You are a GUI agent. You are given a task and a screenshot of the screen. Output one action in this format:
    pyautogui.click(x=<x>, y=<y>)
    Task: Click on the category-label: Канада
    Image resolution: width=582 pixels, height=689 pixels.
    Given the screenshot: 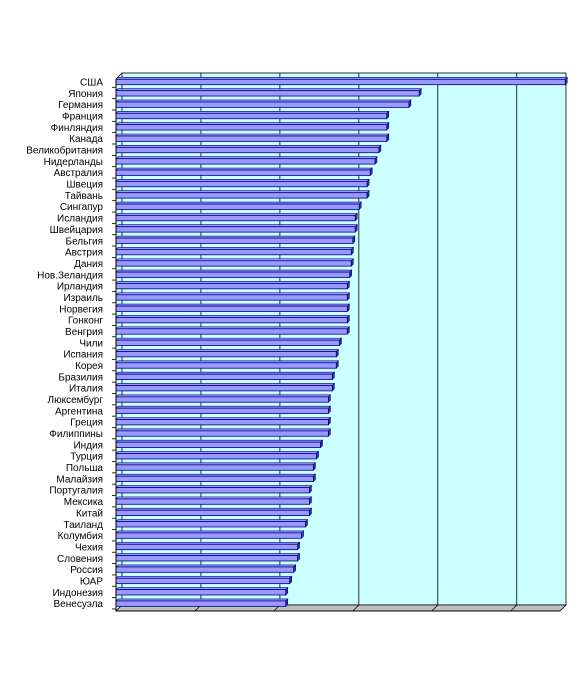 What is the action you would take?
    pyautogui.click(x=86, y=139)
    